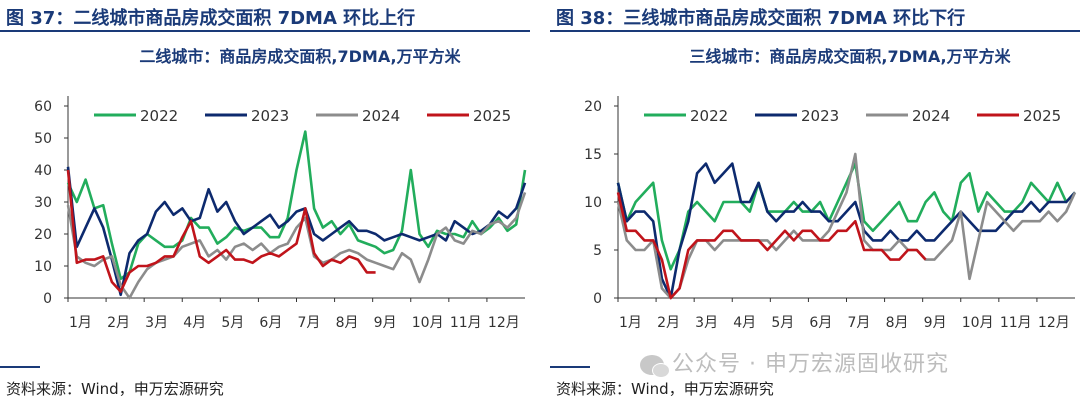 The height and width of the screenshot is (408, 1080). Describe the element at coordinates (43, 107) in the screenshot. I see `y-tick-label: 60` at that location.